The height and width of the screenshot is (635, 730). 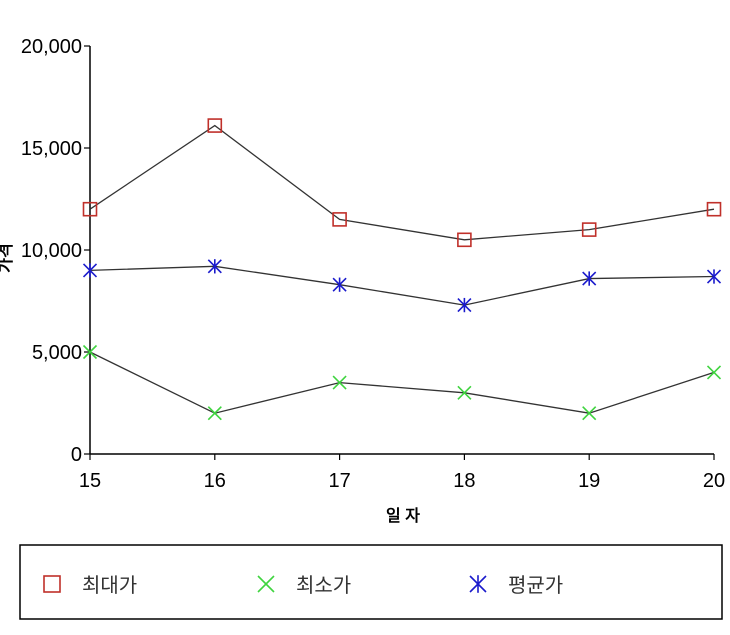 I want to click on x-tick-label: 16, so click(x=215, y=481).